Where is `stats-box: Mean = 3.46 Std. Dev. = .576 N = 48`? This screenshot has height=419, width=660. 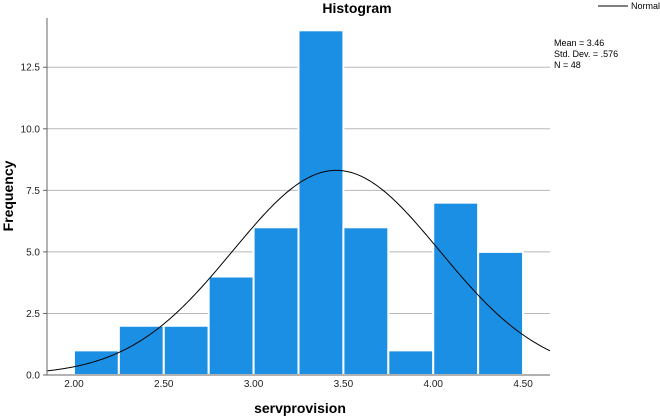 stats-box: Mean = 3.46 Std. Dev. = .576 N = 48 is located at coordinates (586, 54).